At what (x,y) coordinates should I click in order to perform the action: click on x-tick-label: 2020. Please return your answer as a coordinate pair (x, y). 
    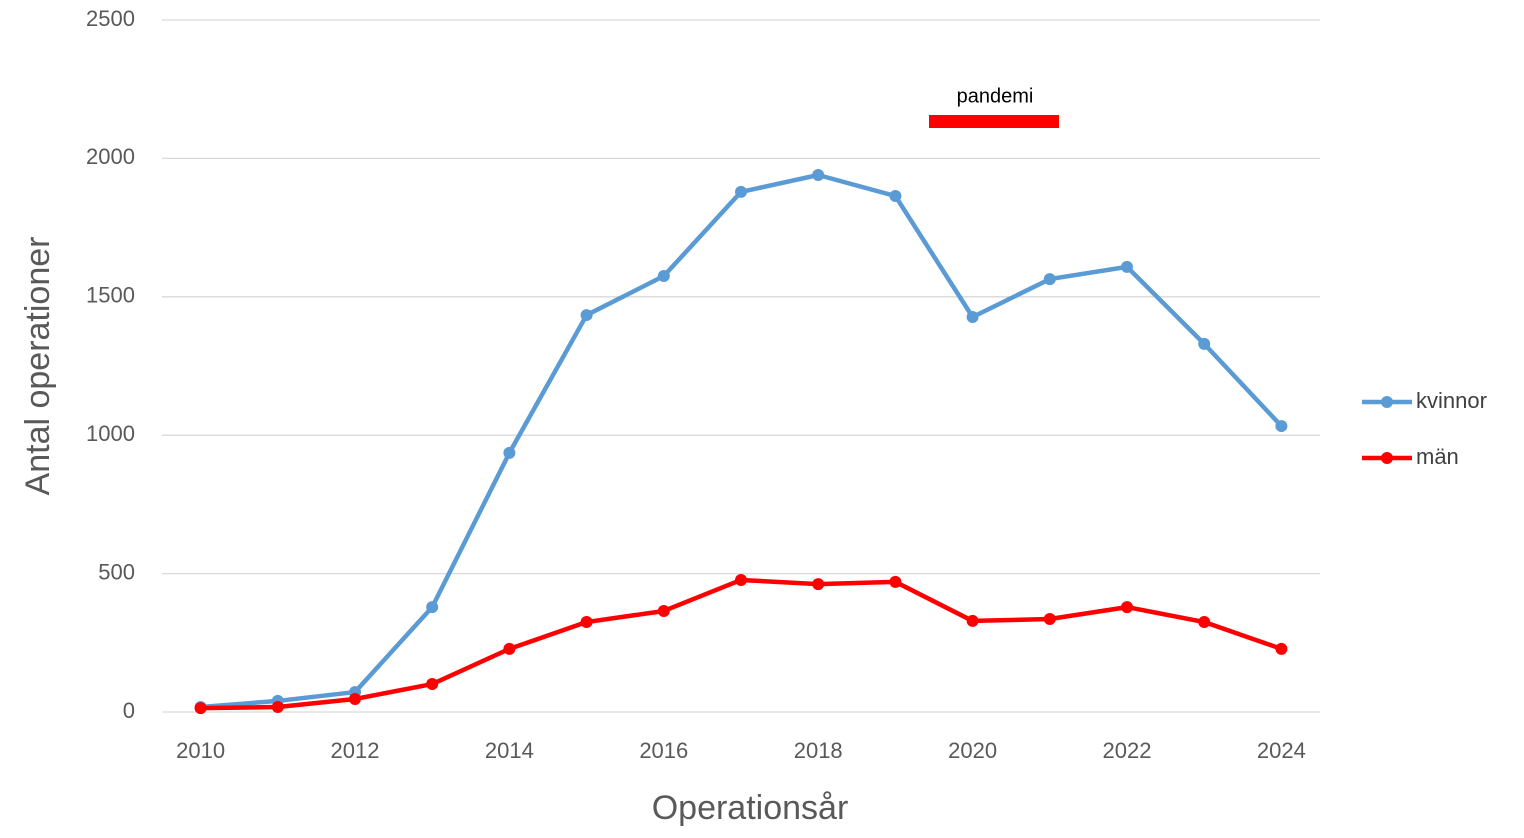
    Looking at the image, I should click on (972, 750).